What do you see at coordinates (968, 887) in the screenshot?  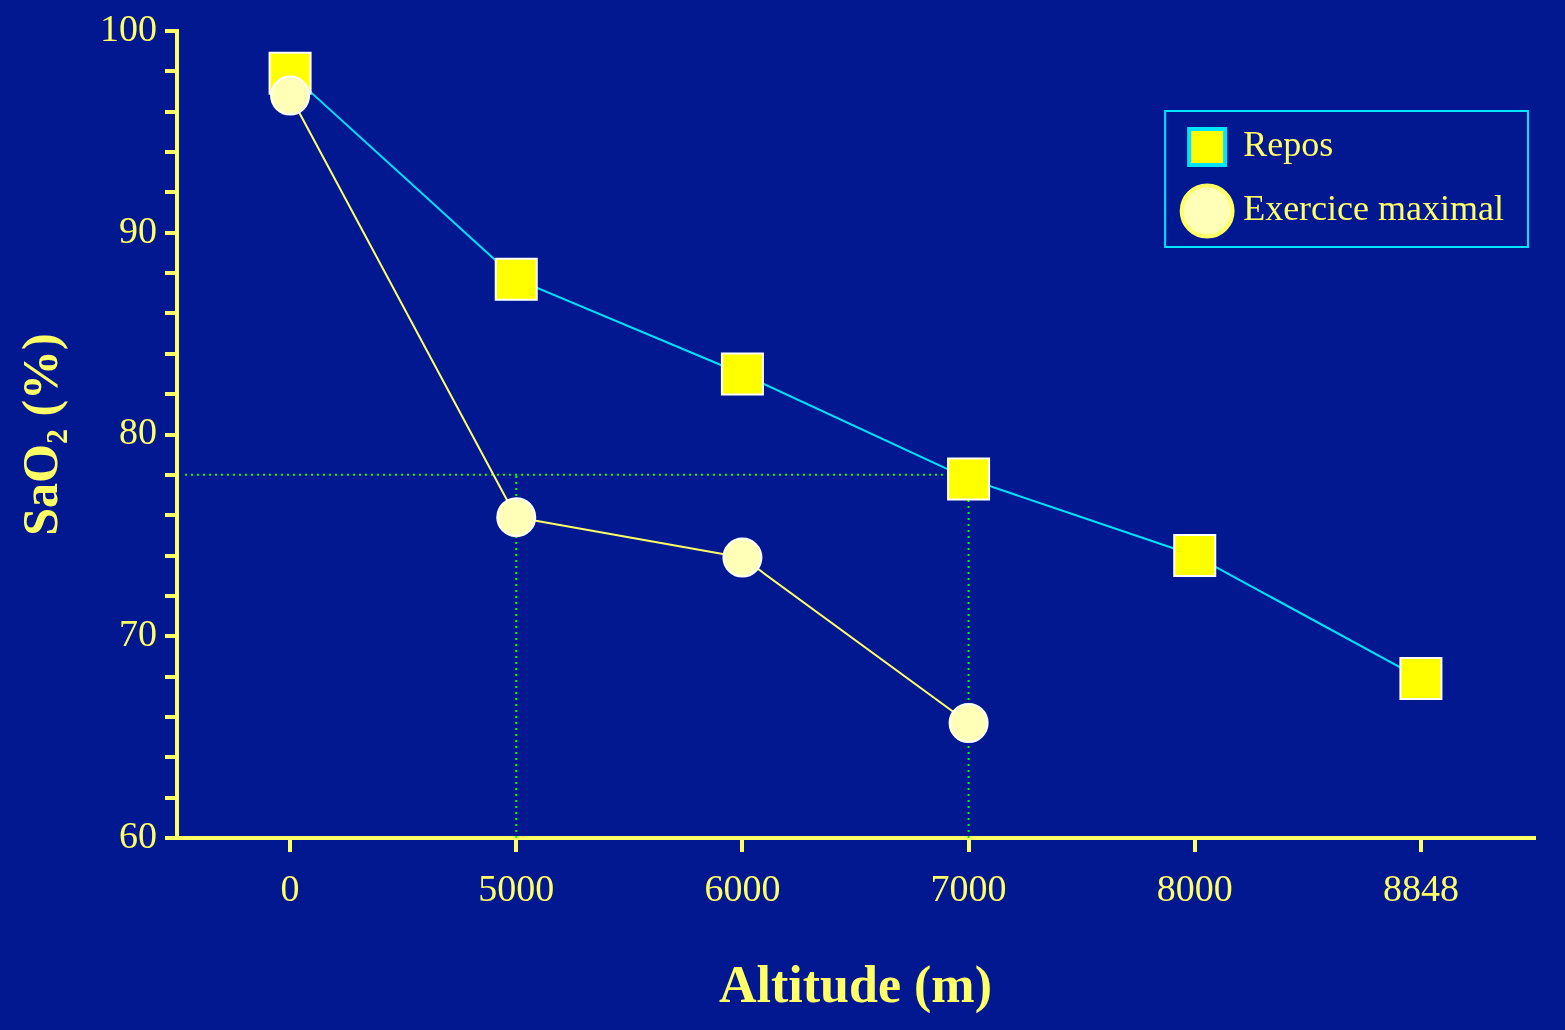 I see `x-tick-label: 7000` at bounding box center [968, 887].